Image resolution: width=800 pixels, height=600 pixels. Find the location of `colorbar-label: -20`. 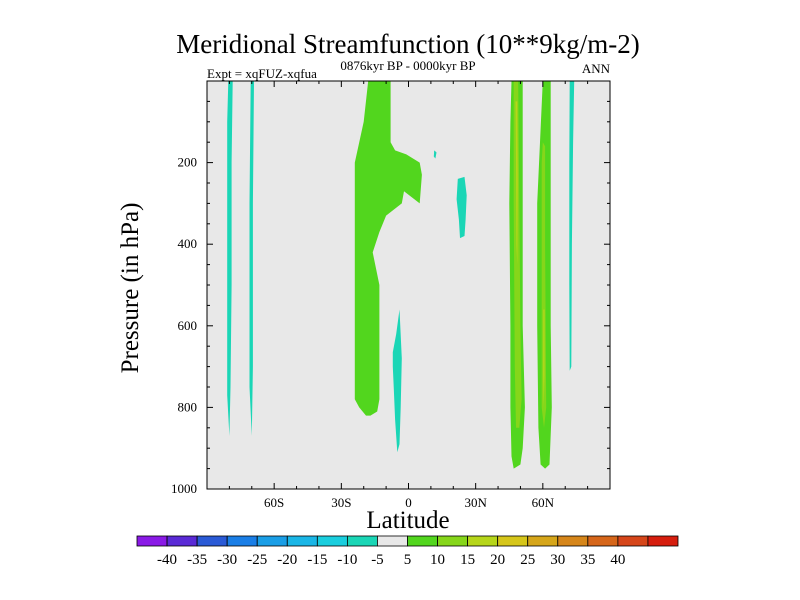

colorbar-label: -20 is located at coordinates (287, 560).